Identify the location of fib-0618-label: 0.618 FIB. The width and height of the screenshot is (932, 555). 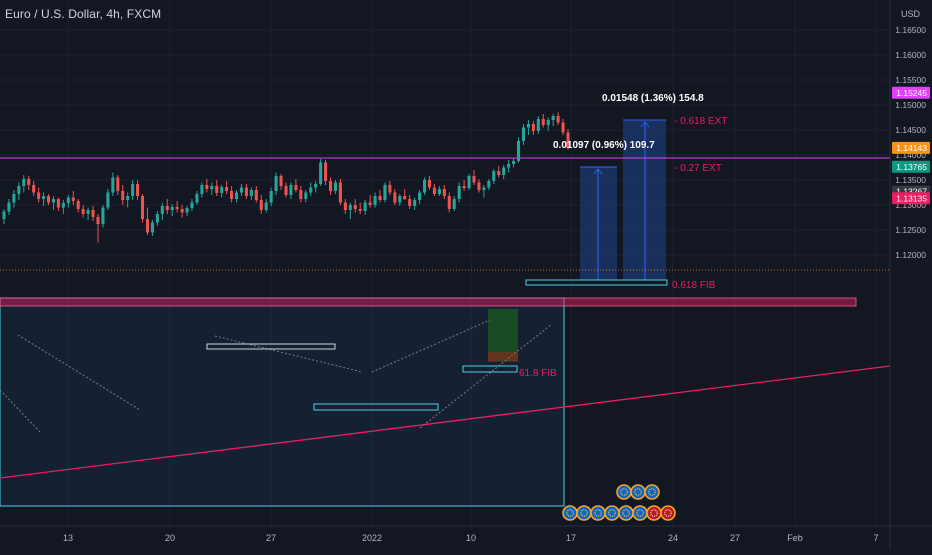
(694, 285).